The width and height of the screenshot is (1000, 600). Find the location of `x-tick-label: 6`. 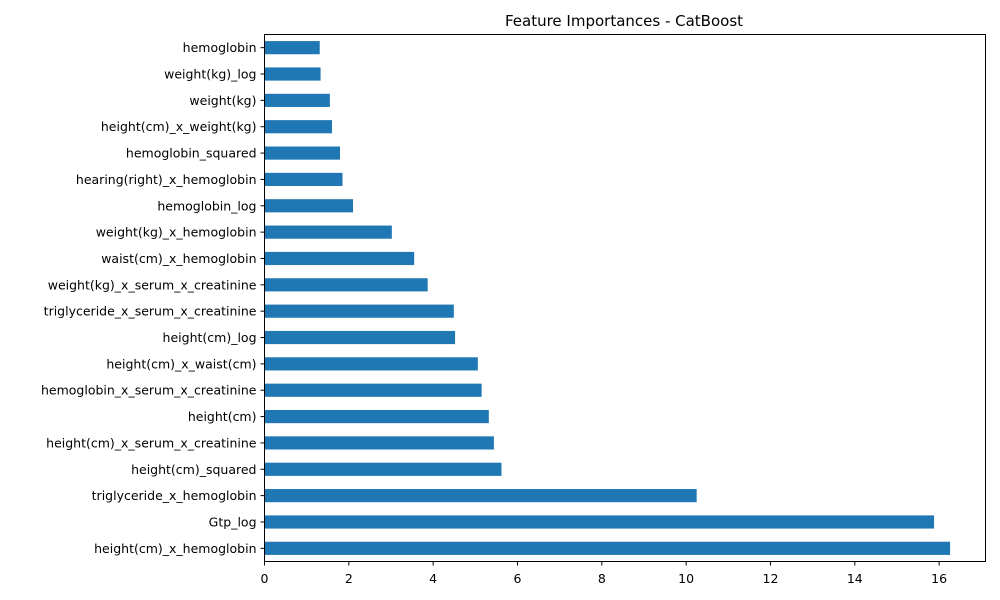

x-tick-label: 6 is located at coordinates (518, 578).